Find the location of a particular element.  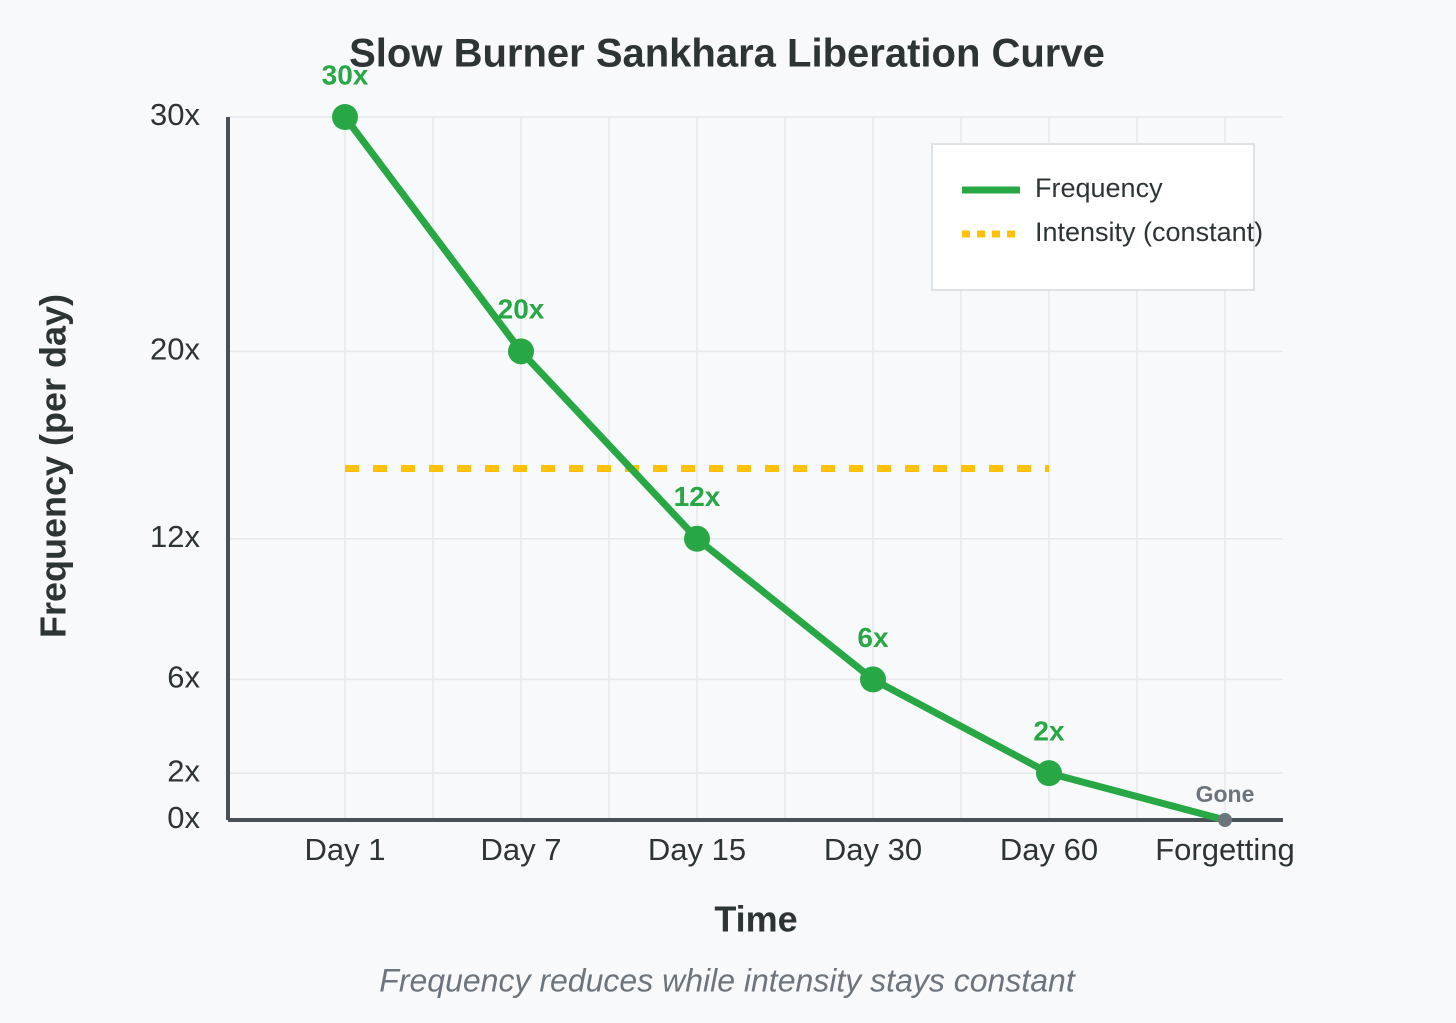

data-label: Gone is located at coordinates (1225, 794).